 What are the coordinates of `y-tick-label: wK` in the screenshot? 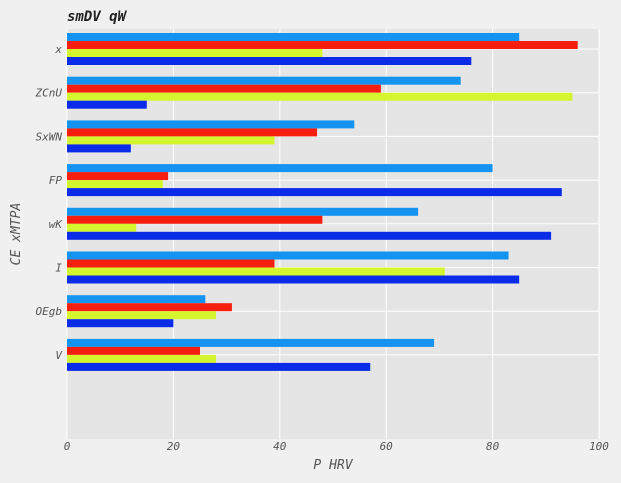 It's located at (56, 224).